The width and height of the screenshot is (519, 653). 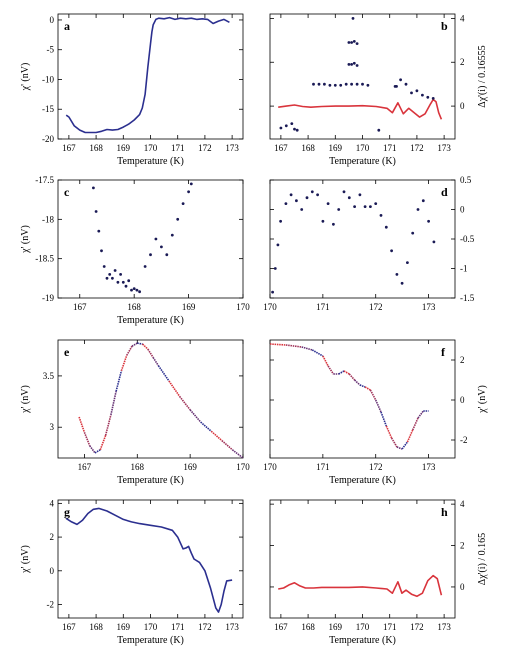 What do you see at coordinates (323, 307) in the screenshot?
I see `x-tick-label: 171` at bounding box center [323, 307].